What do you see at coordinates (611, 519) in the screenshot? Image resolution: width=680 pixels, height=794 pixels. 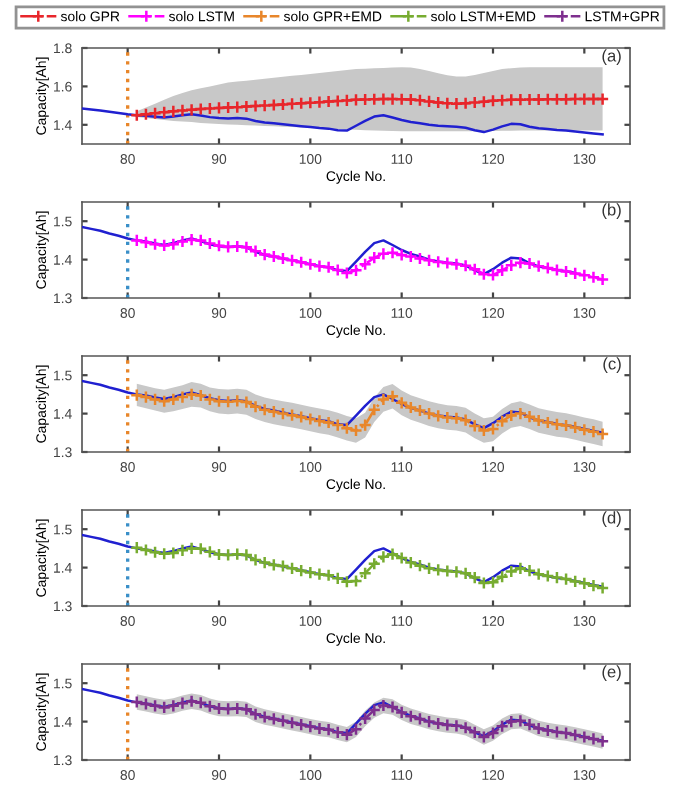 I see `annotation: (d)` at bounding box center [611, 519].